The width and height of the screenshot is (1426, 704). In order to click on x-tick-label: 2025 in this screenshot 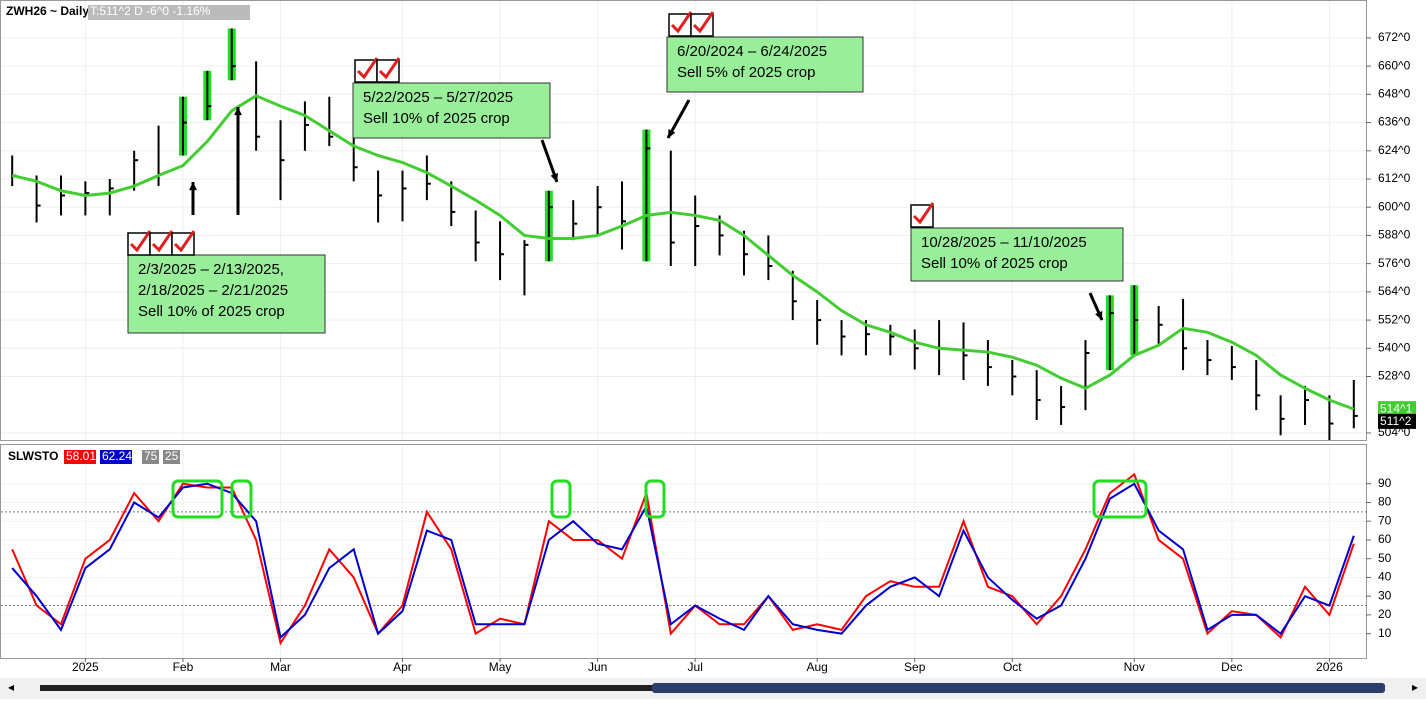, I will do `click(85, 667)`.